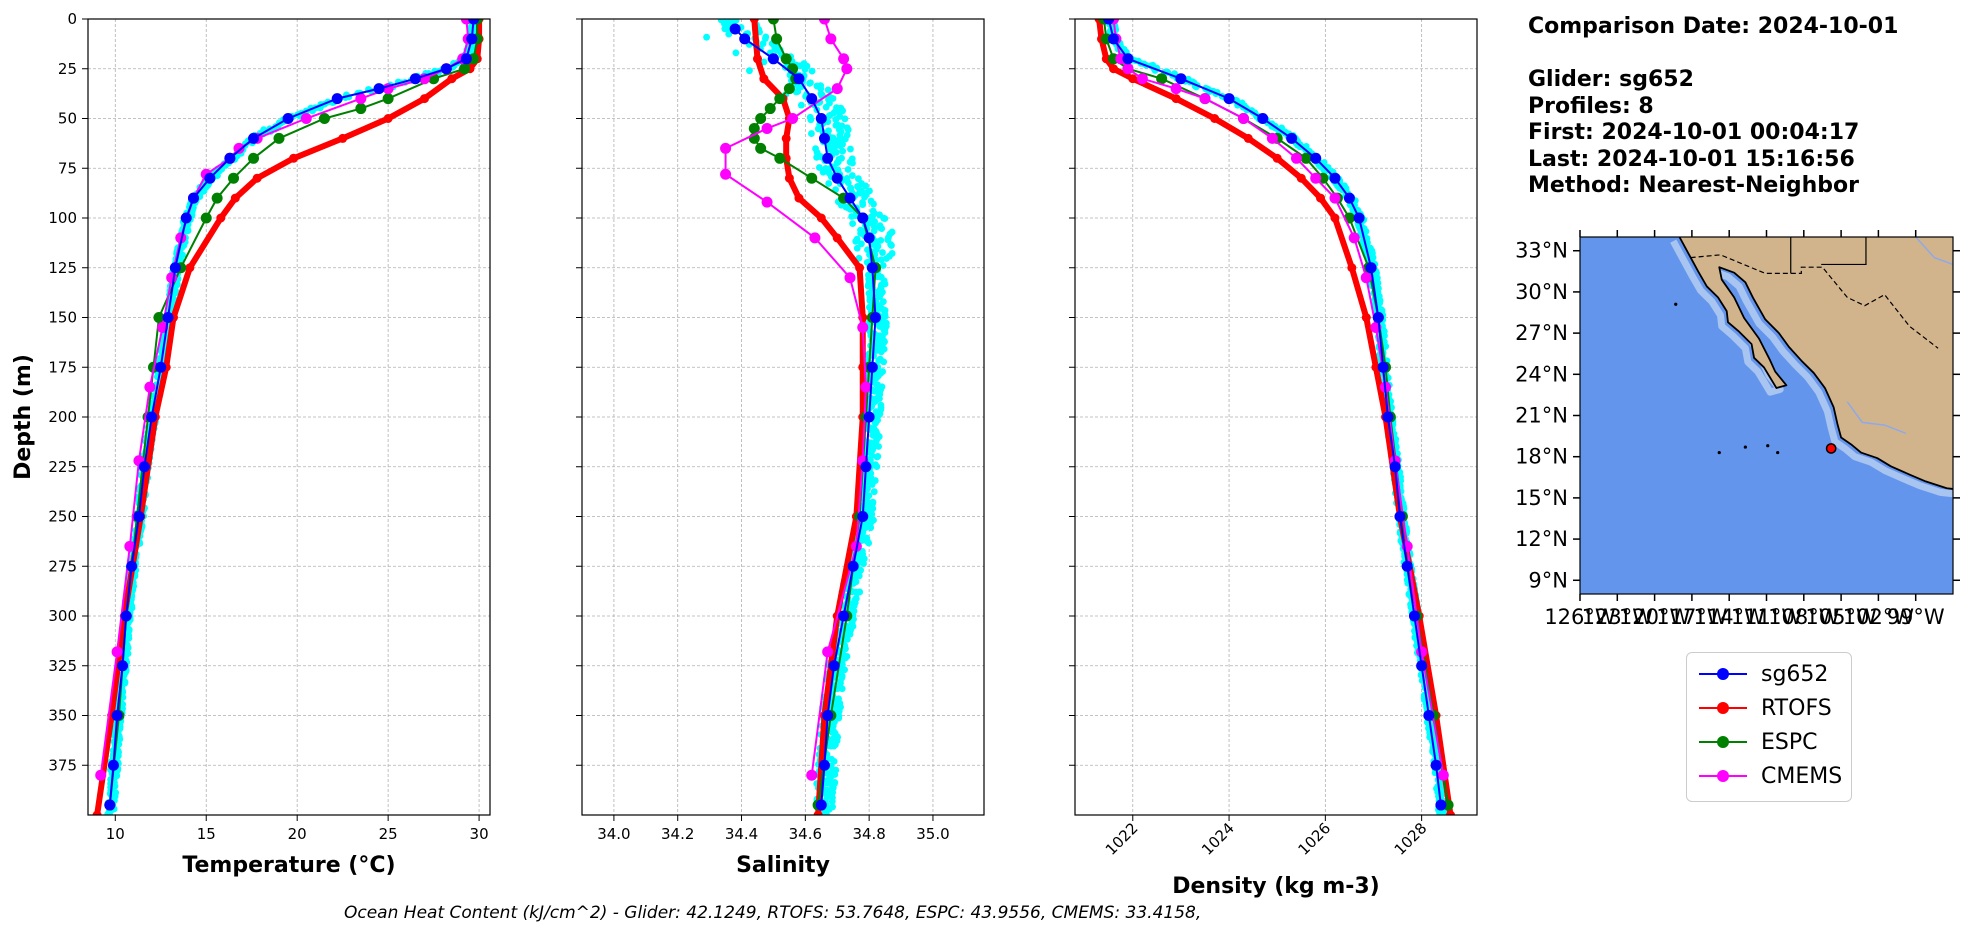 Image resolution: width=1978 pixels, height=934 pixels. Describe the element at coordinates (799, 417) in the screenshot. I see `plot-area` at that location.